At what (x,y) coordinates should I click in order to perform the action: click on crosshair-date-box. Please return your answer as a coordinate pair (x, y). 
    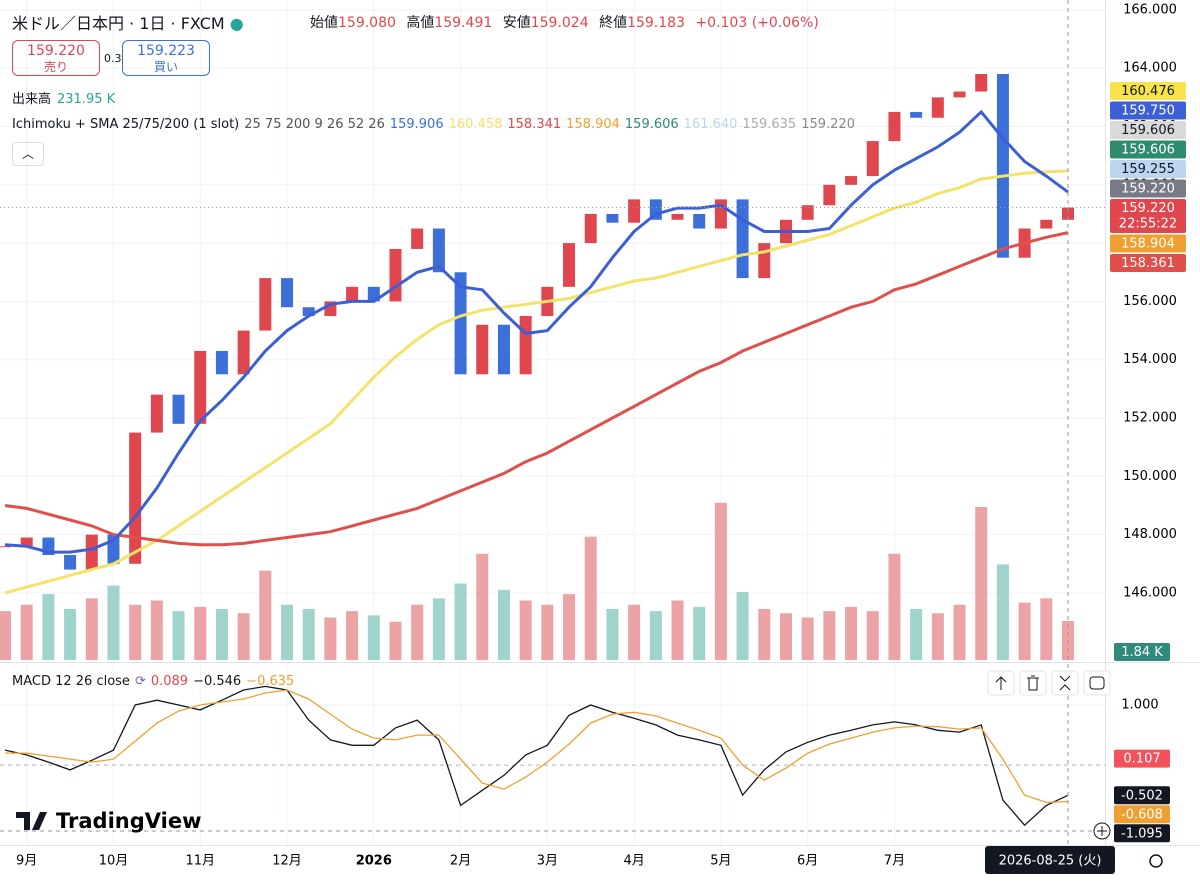
    Looking at the image, I should click on (1050, 860).